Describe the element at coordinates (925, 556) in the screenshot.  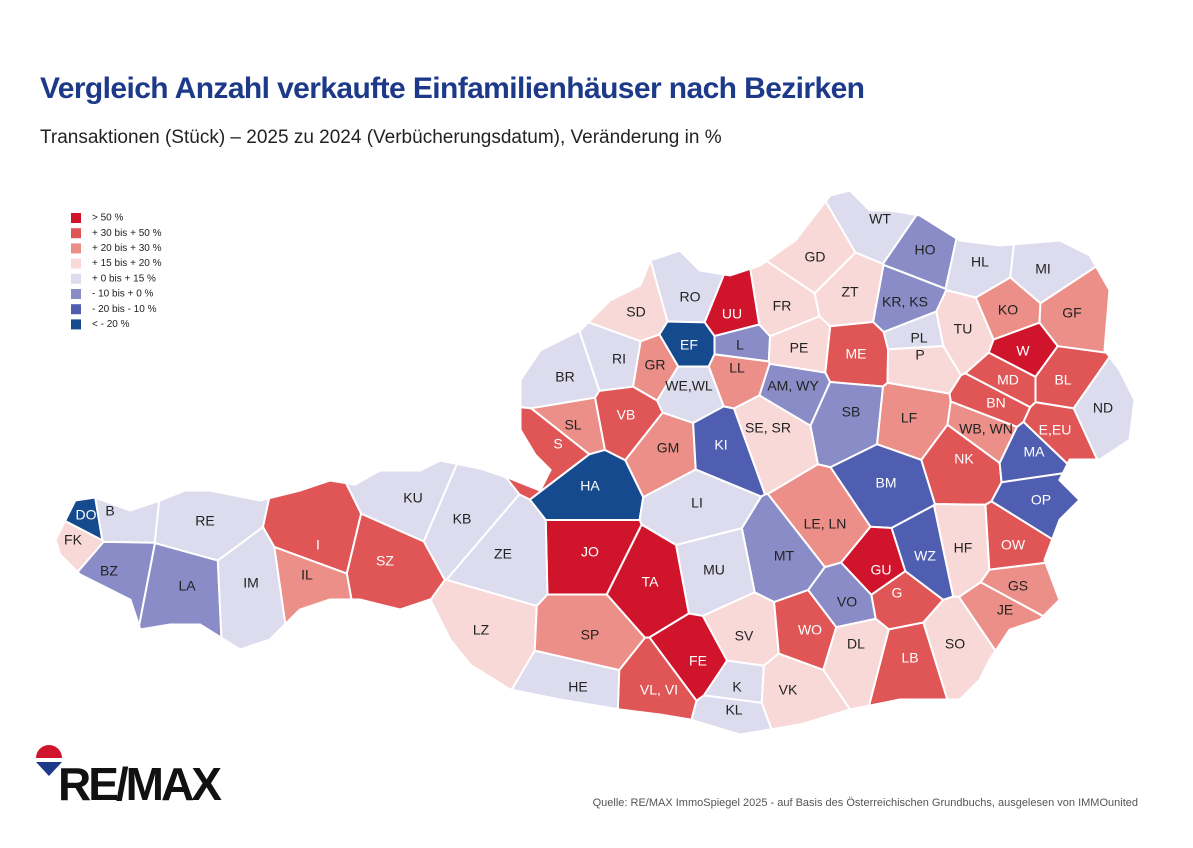
I see `district-label: WZ` at that location.